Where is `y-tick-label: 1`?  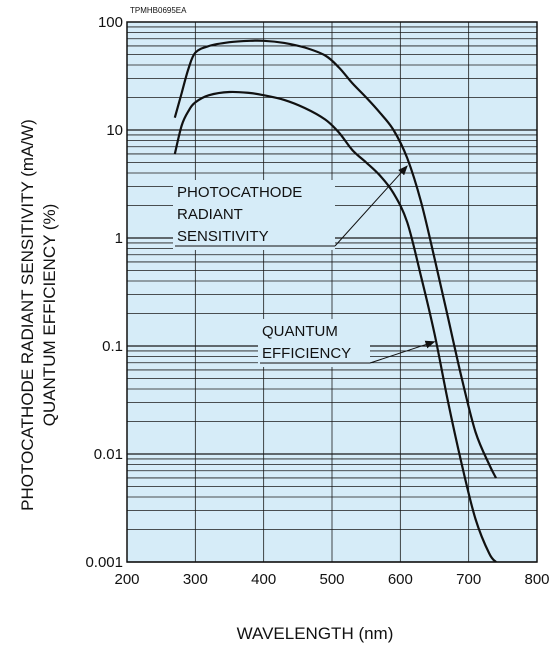
y-tick-label: 1 is located at coordinates (119, 238).